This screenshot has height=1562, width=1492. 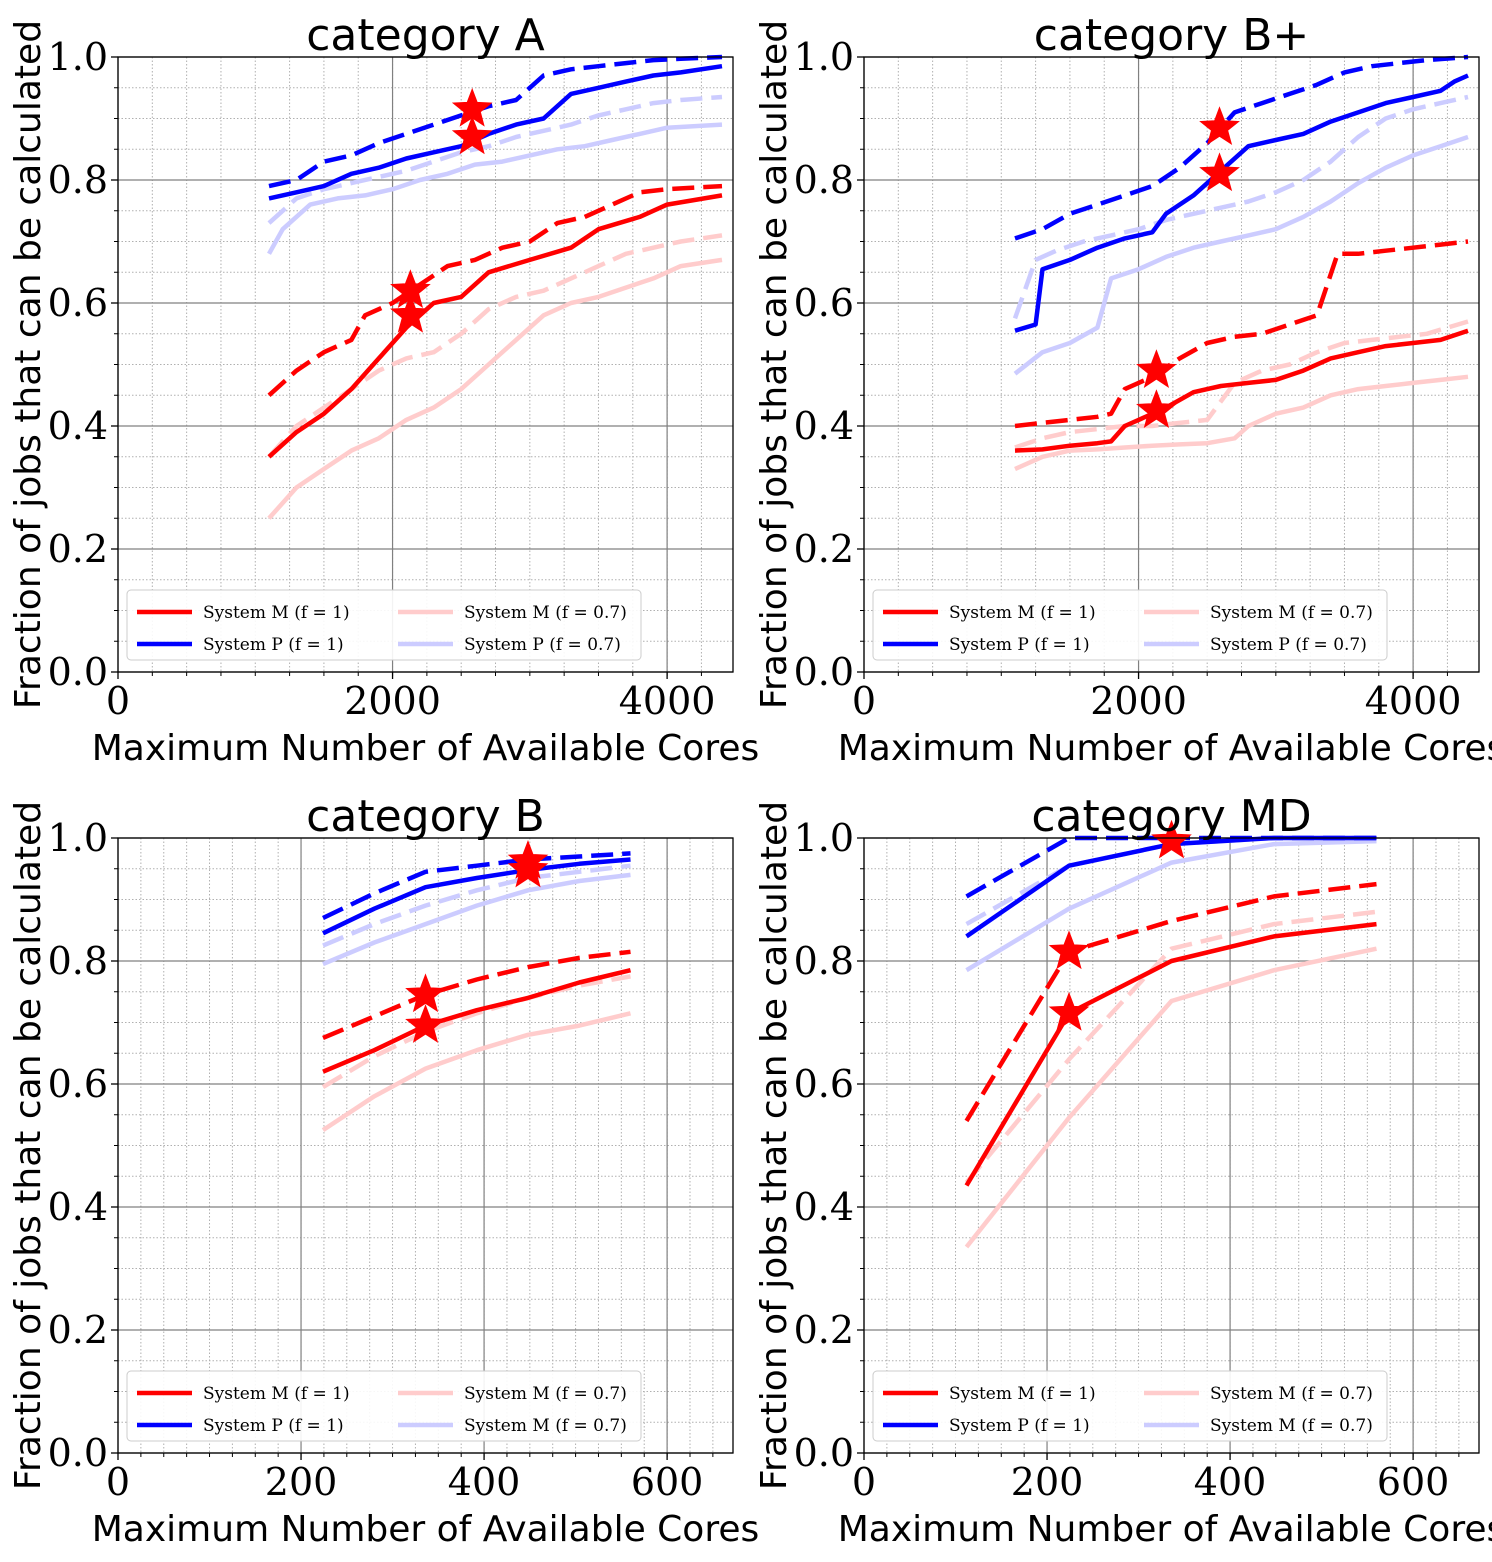 I want to click on chart-title: category B, so click(x=425, y=816).